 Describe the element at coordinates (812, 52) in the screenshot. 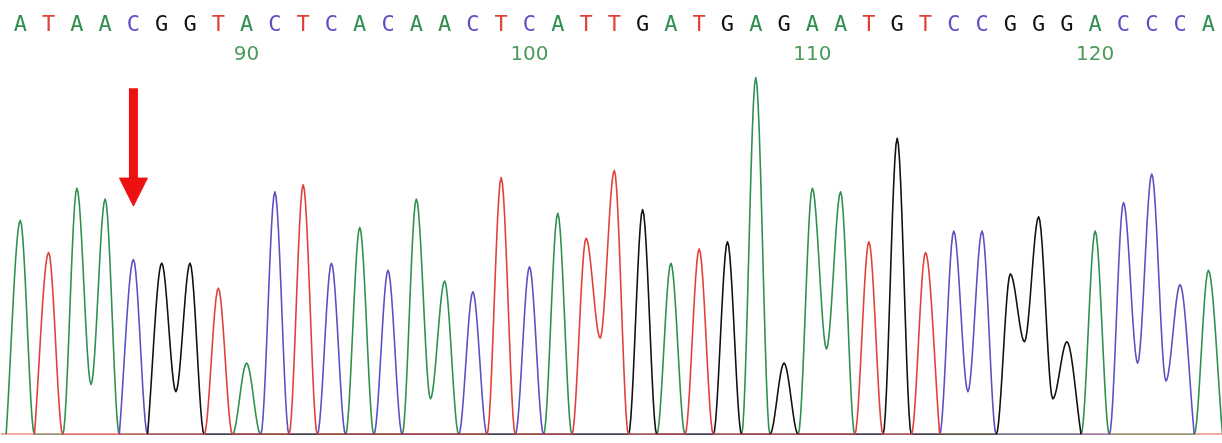

I see `x-tick-label: 110` at that location.